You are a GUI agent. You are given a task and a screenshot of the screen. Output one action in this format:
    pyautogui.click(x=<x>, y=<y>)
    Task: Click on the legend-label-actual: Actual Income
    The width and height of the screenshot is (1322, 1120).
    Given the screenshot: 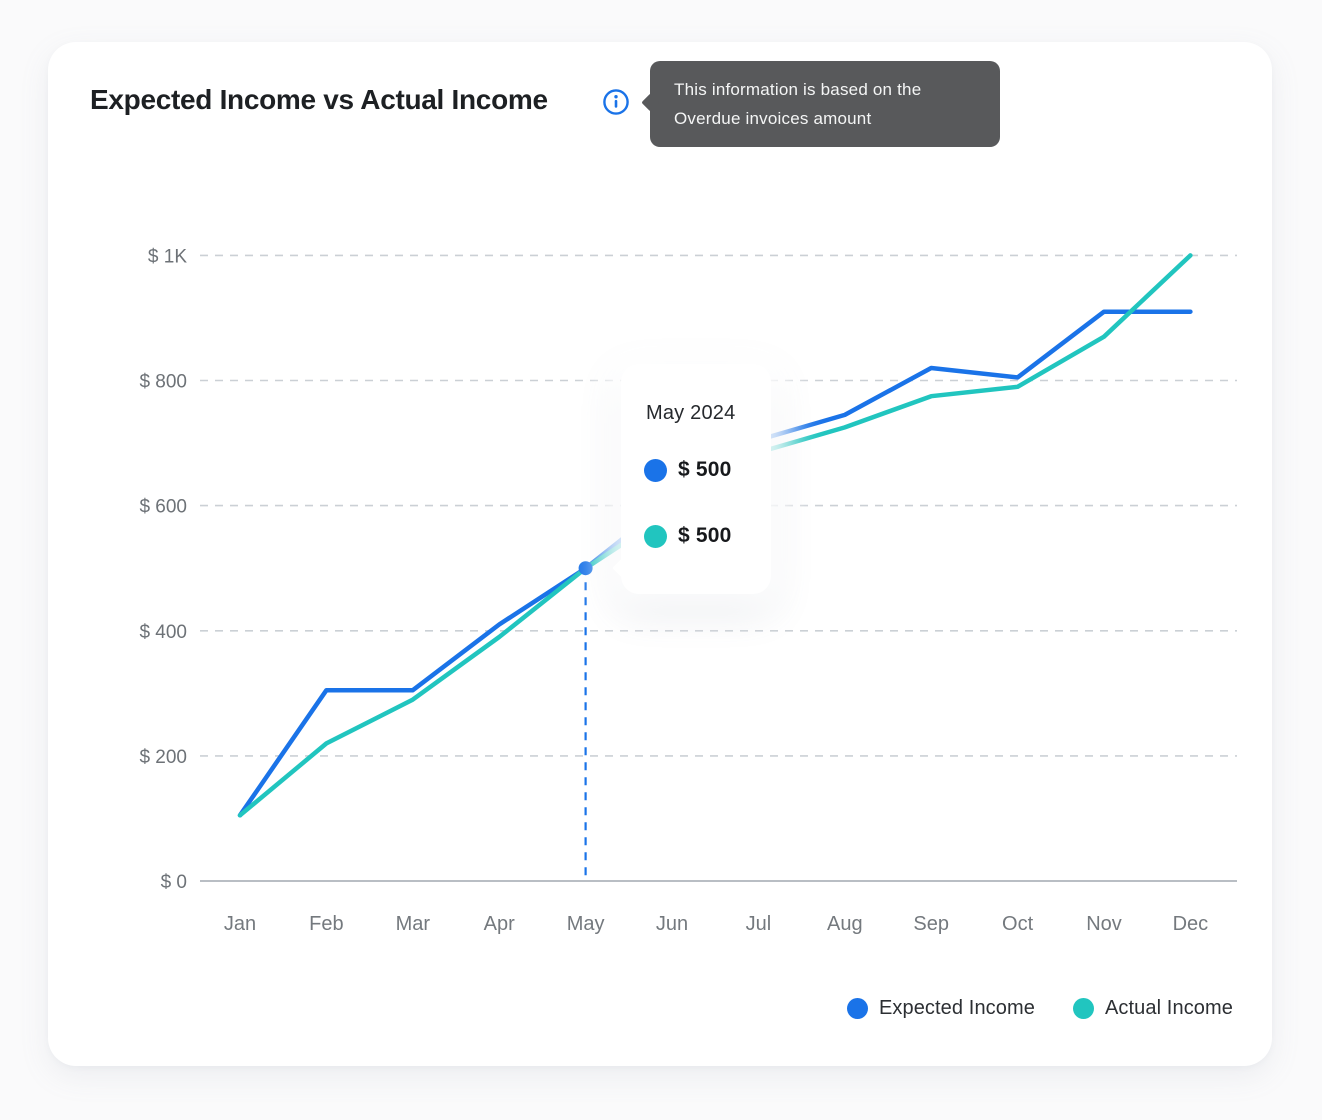 What is the action you would take?
    pyautogui.click(x=1168, y=1007)
    